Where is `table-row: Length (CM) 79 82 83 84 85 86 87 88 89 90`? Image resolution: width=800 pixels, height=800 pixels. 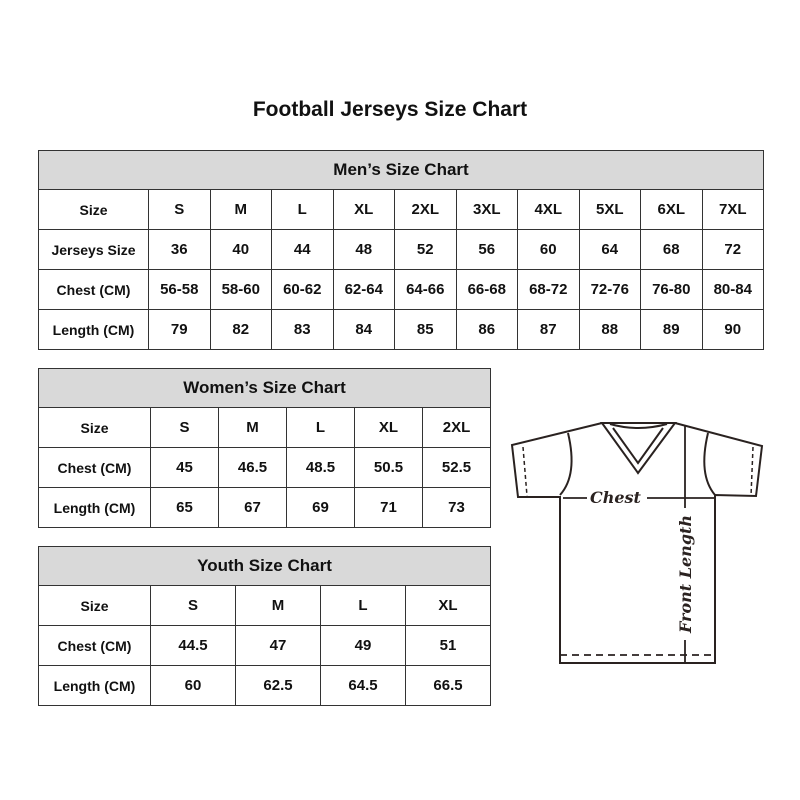 table-row: Length (CM) 79 82 83 84 85 86 87 88 89 90 is located at coordinates (401, 329).